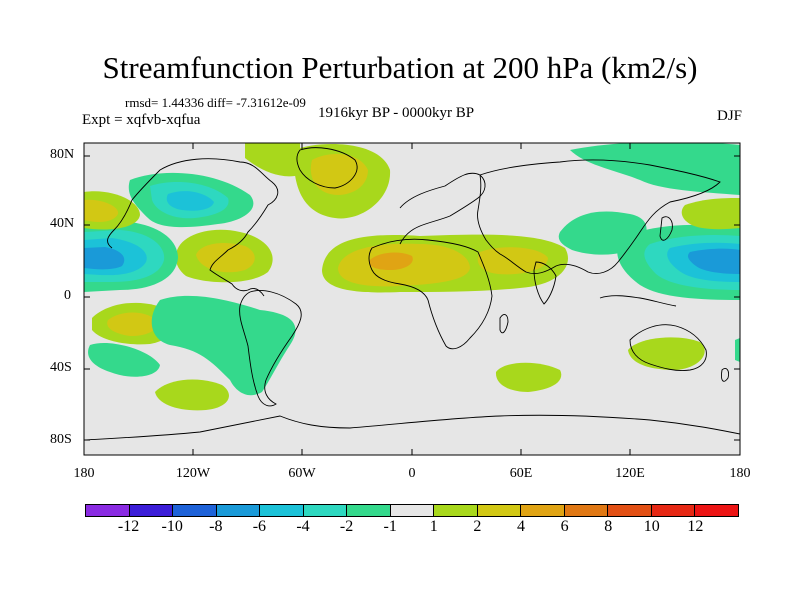  Describe the element at coordinates (141, 120) in the screenshot. I see `experiment-label: Expt = xqfvb-xqfua` at that location.